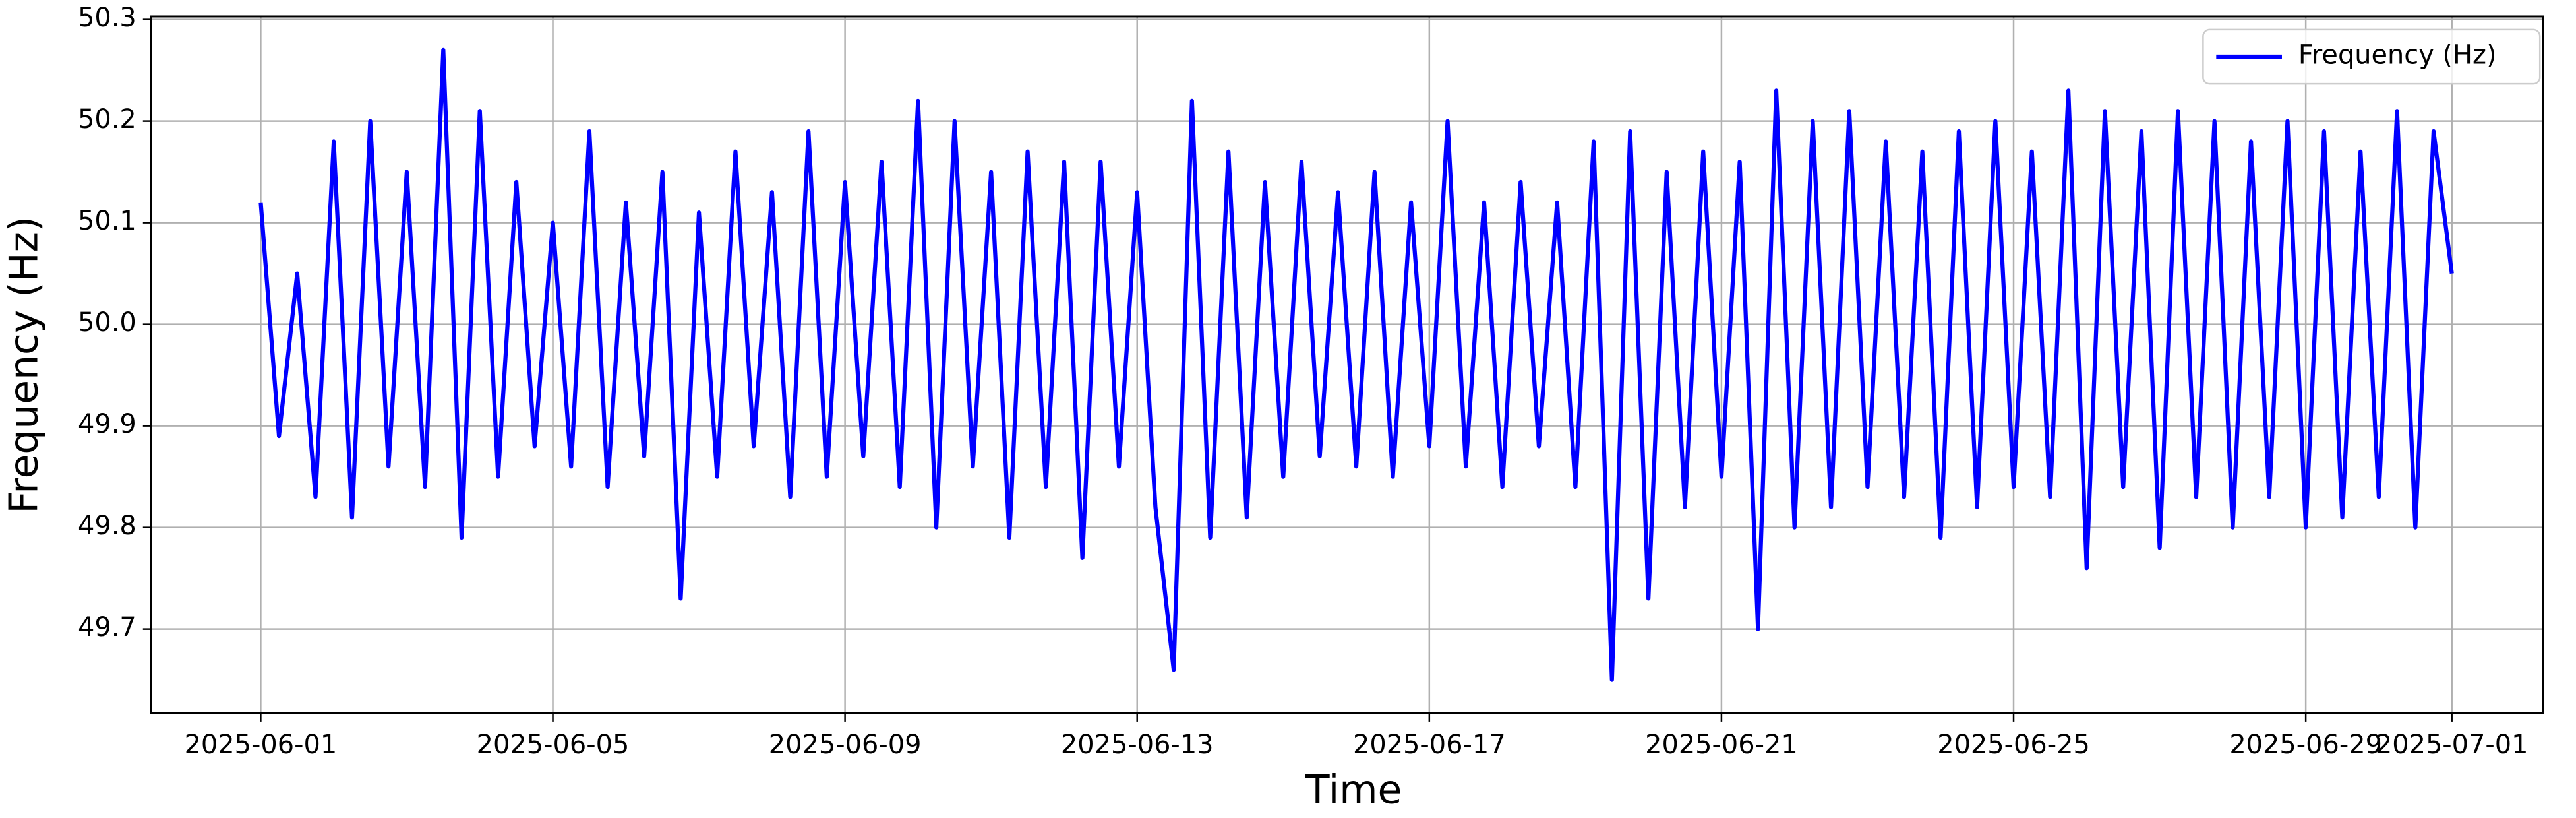 This screenshot has height=818, width=2576. What do you see at coordinates (107, 120) in the screenshot?
I see `y-tick-label: 50.2` at bounding box center [107, 120].